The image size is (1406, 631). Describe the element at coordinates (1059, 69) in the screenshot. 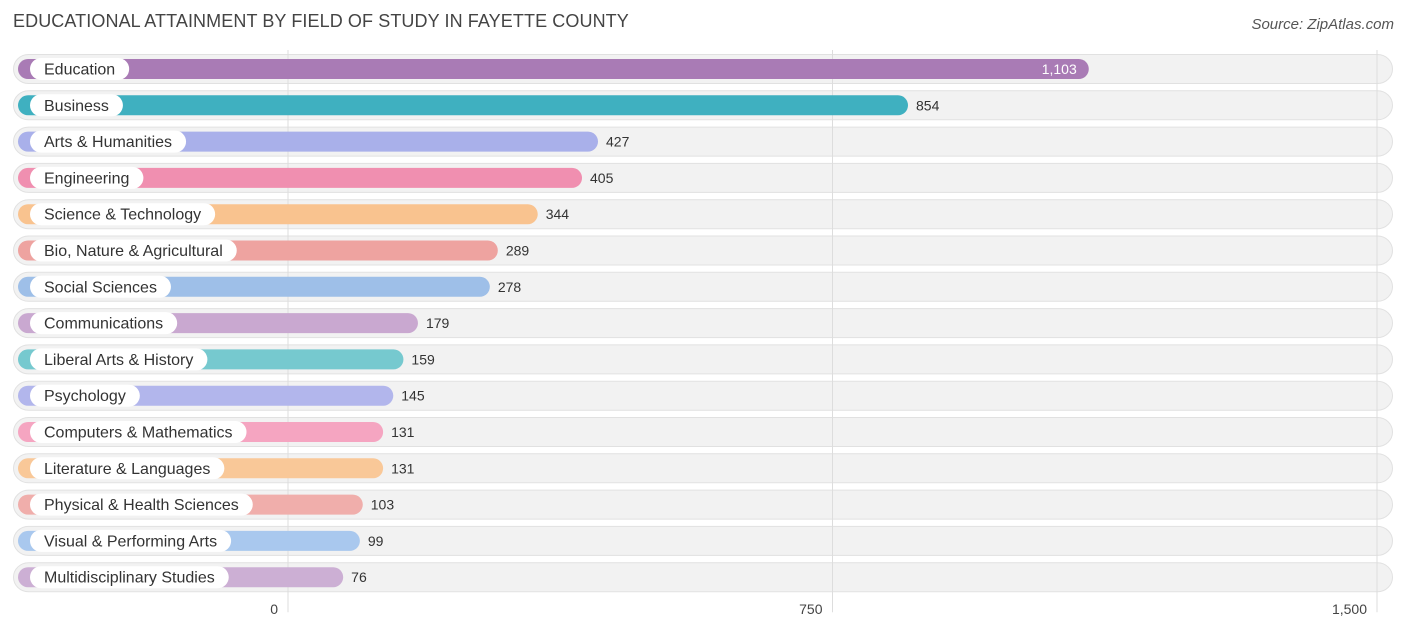

I see `bar-value-label: 1,103` at that location.